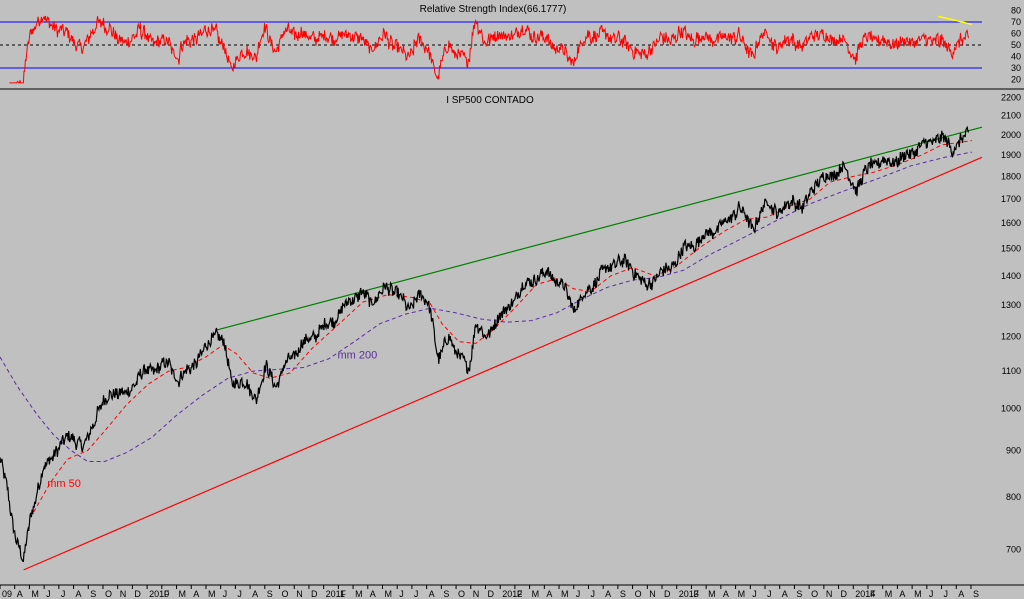 Image resolution: width=1024 pixels, height=599 pixels. Describe the element at coordinates (335, 594) in the screenshot. I see `x-tick-label: 2011` at that location.